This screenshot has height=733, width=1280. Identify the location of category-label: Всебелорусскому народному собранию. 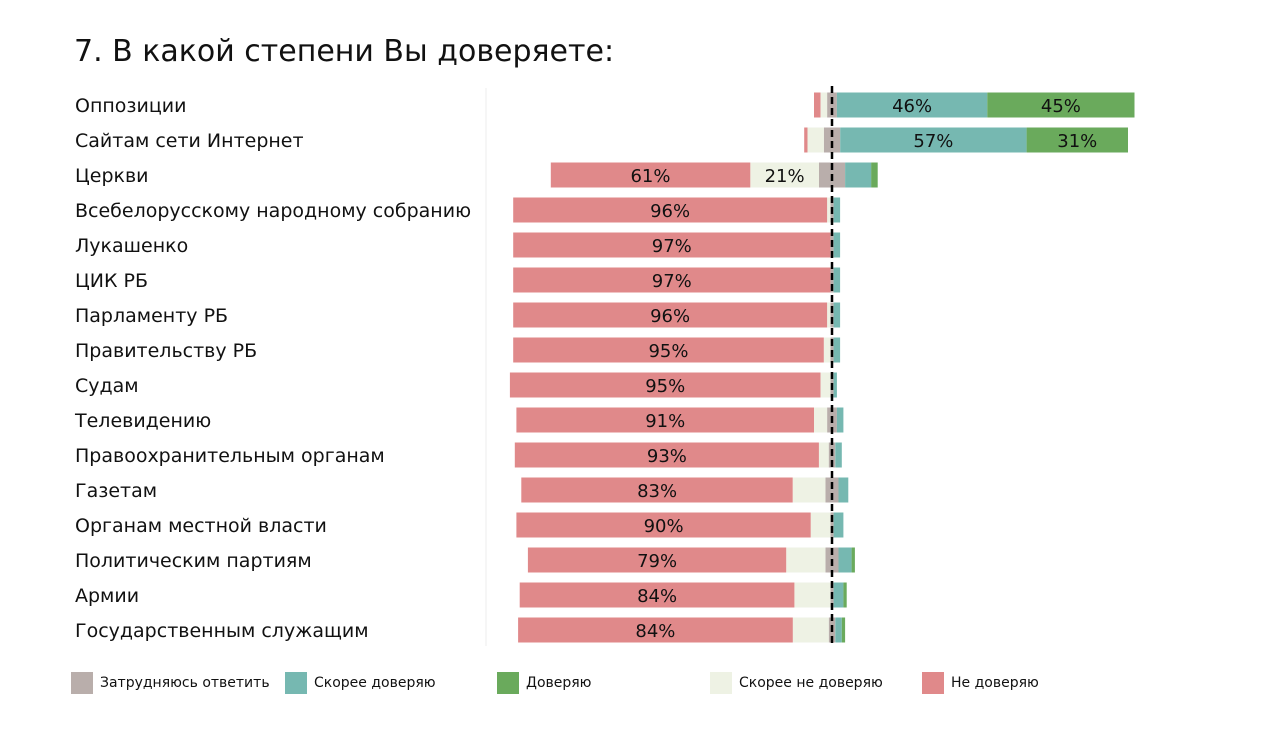
(273, 211).